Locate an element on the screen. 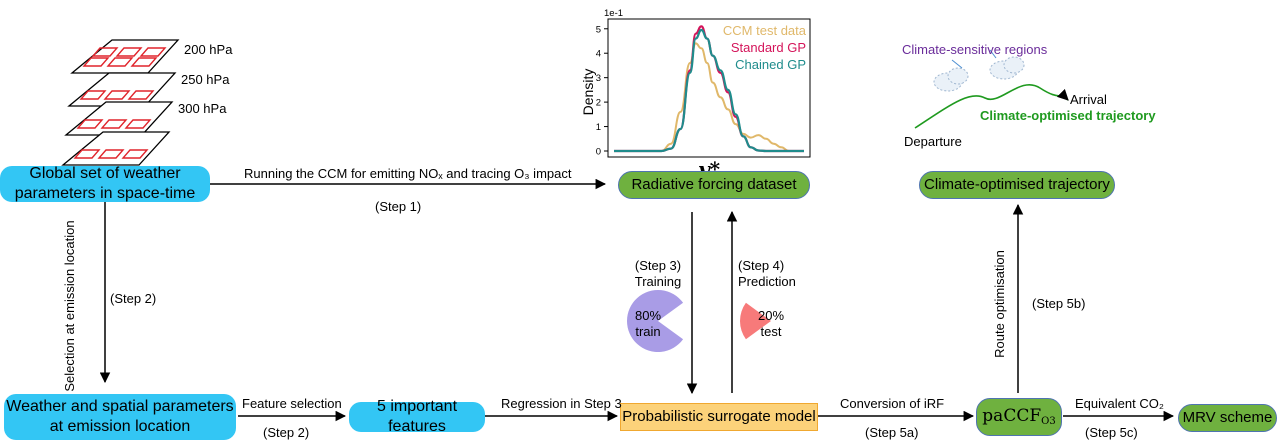  test-pct-label: 20% is located at coordinates (771, 315).